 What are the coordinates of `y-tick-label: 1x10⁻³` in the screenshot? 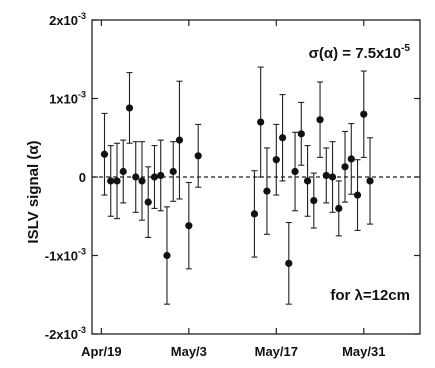 It's located at (67, 98).